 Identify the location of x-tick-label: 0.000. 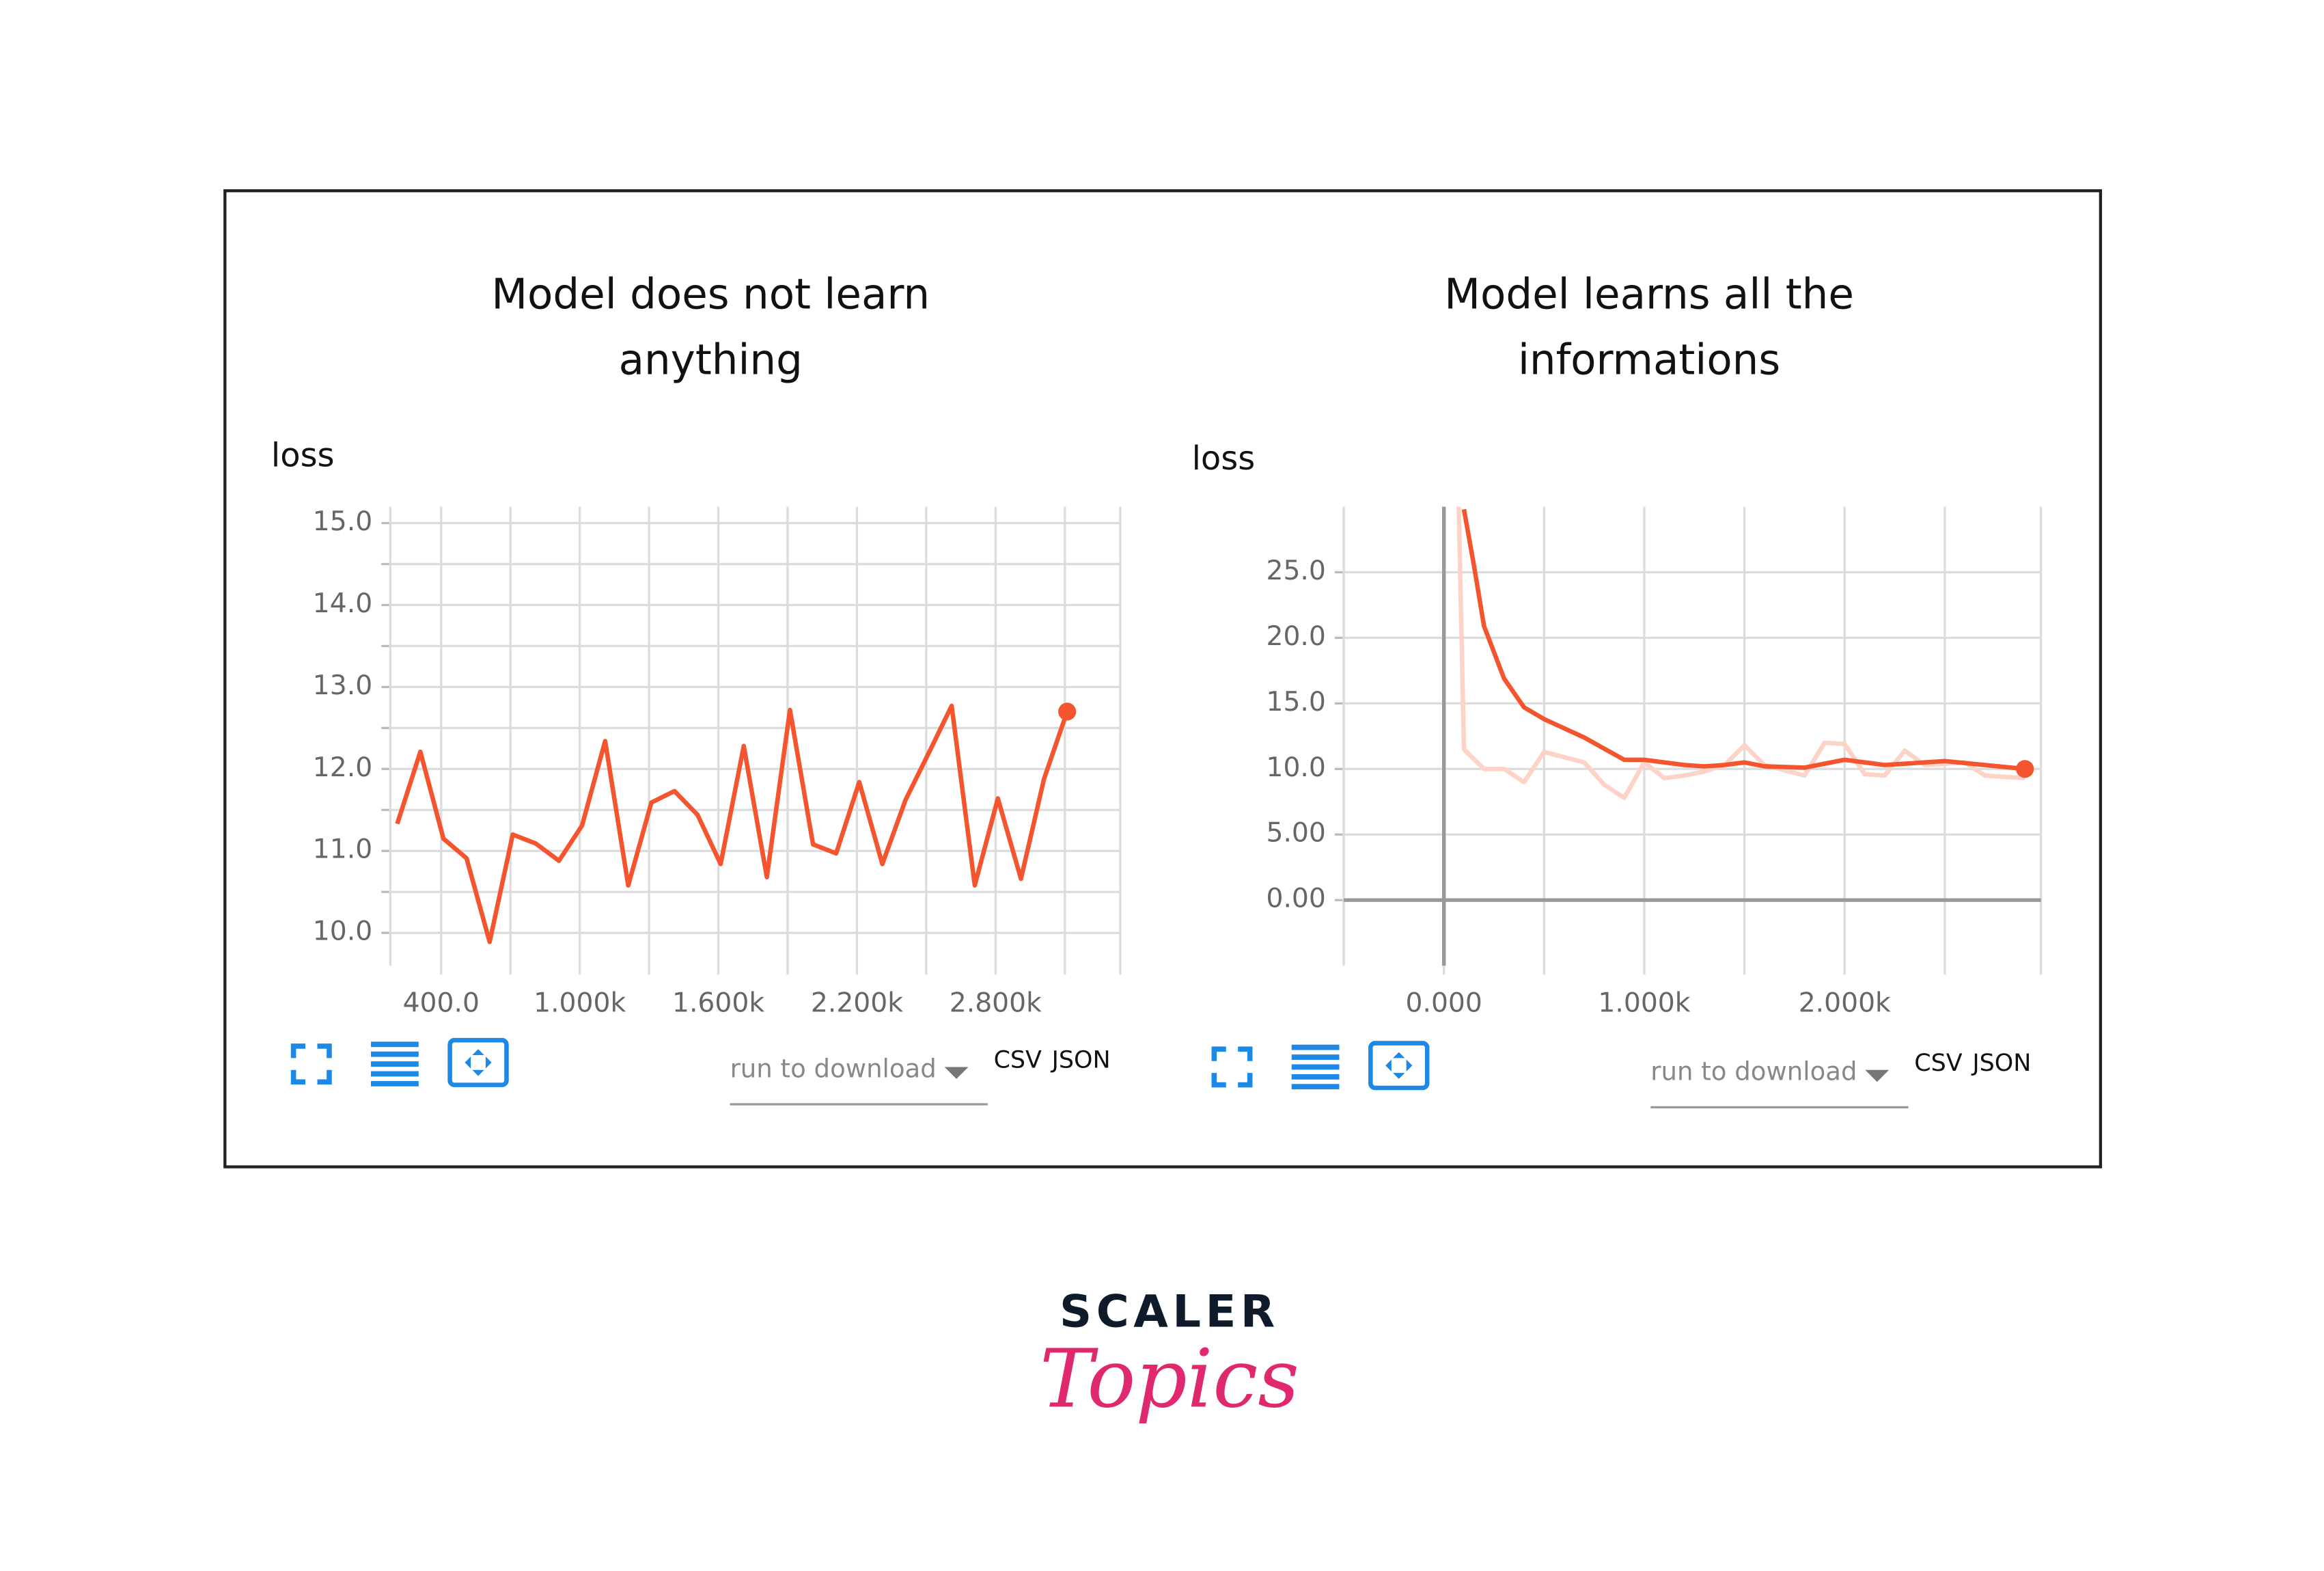
(1444, 1002).